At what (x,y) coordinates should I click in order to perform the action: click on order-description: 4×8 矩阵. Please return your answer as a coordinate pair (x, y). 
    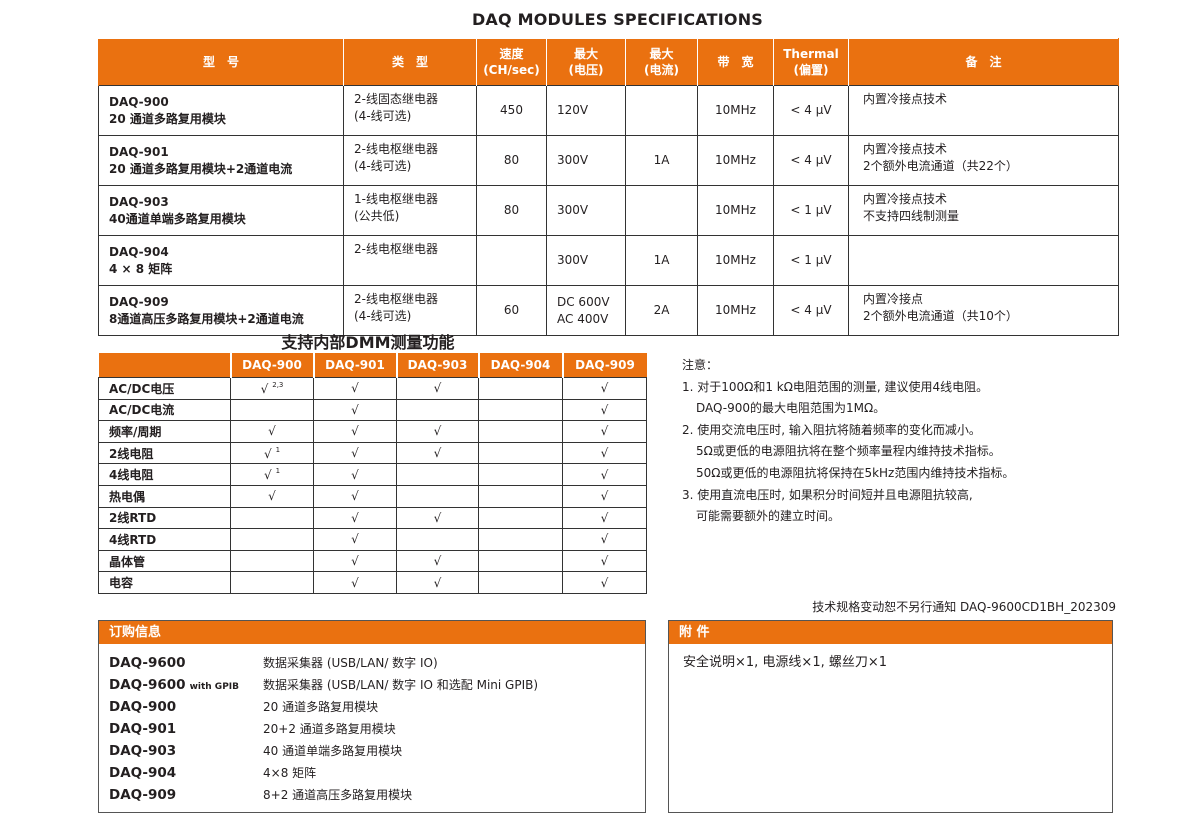
    Looking at the image, I should click on (290, 773).